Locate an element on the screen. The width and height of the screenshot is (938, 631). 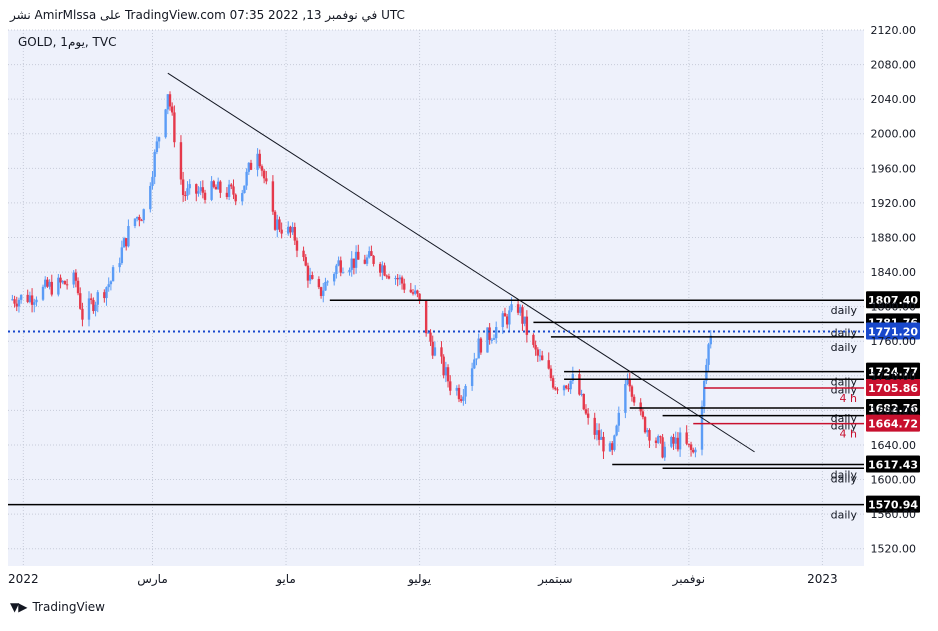
x-tick-label: مارس is located at coordinates (152, 579).